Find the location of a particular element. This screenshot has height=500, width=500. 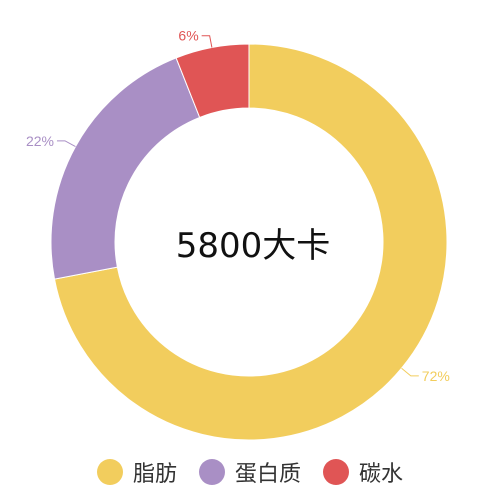

center-total-label: 5800大卡 is located at coordinates (253, 246).